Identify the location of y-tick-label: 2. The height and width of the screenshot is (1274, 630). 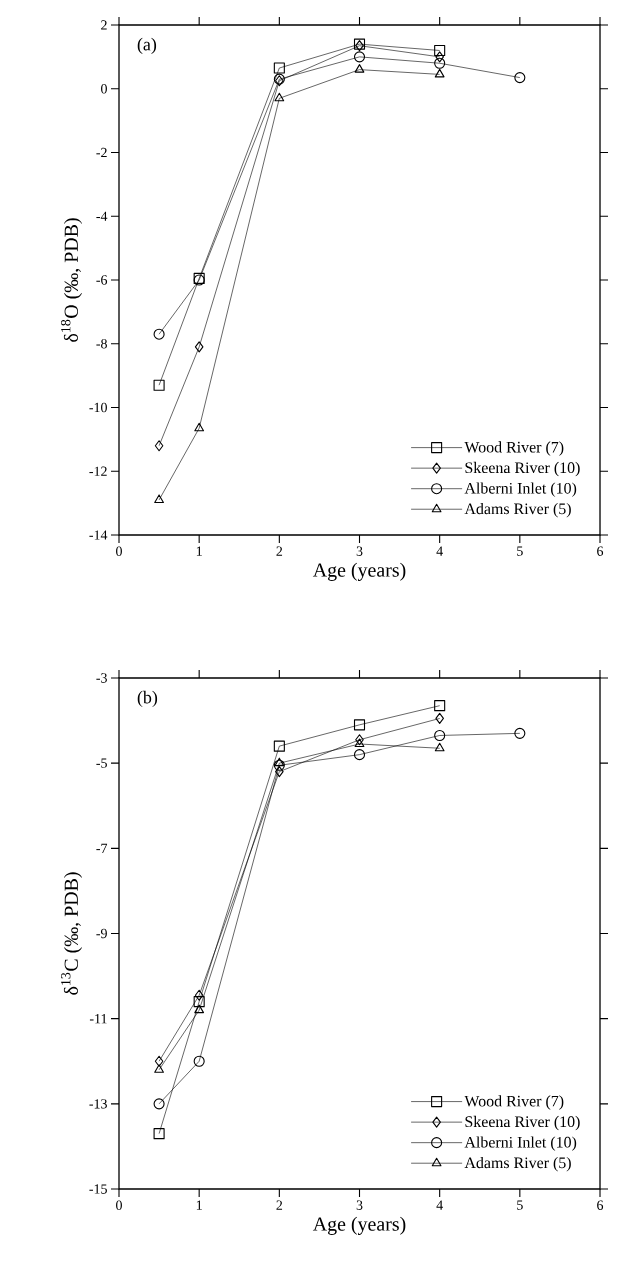
(104, 25).